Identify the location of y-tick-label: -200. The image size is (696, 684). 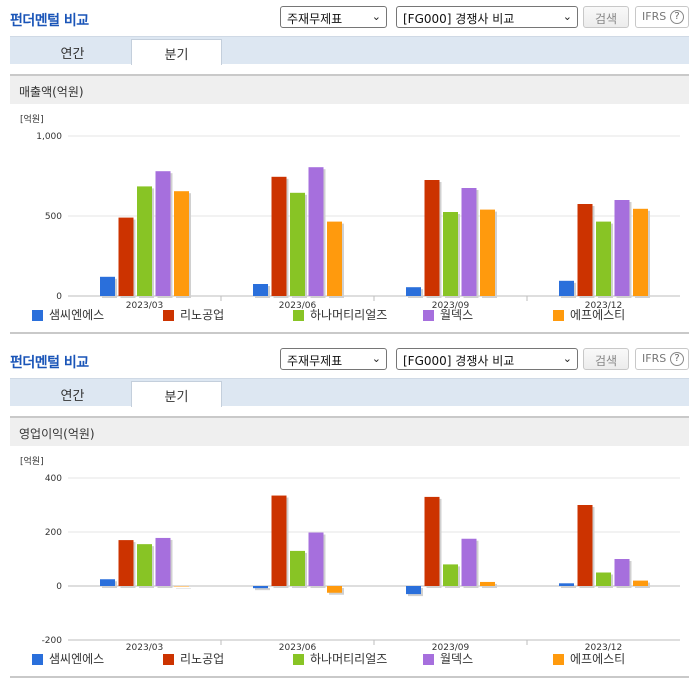
(52, 641).